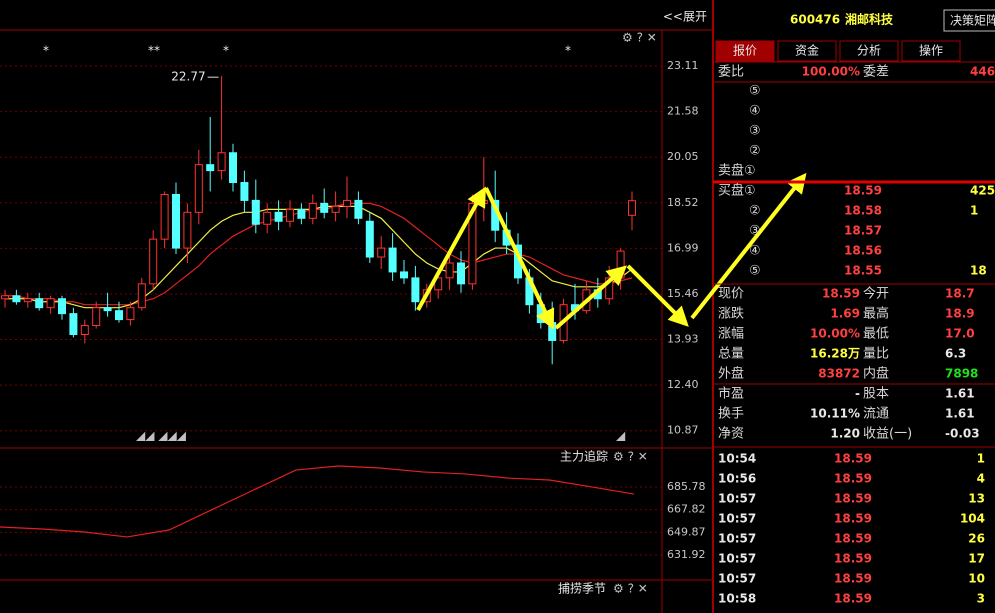 Image resolution: width=995 pixels, height=613 pixels. Describe the element at coordinates (381, 436) in the screenshot. I see `signal-arrows: ◢◢ ◢◢◢ ◢` at that location.